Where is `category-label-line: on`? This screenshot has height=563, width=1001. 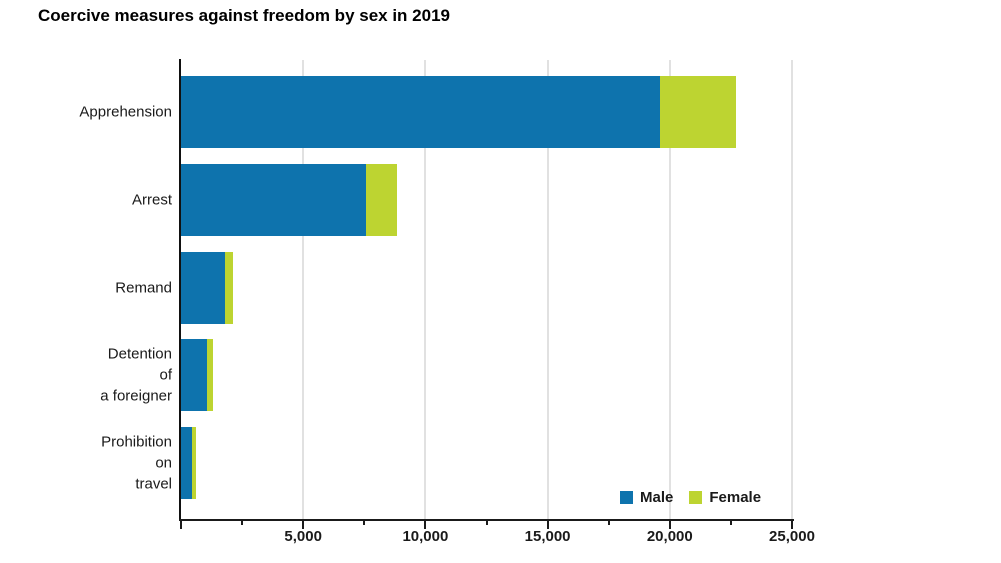 category-label-line: on is located at coordinates (163, 463).